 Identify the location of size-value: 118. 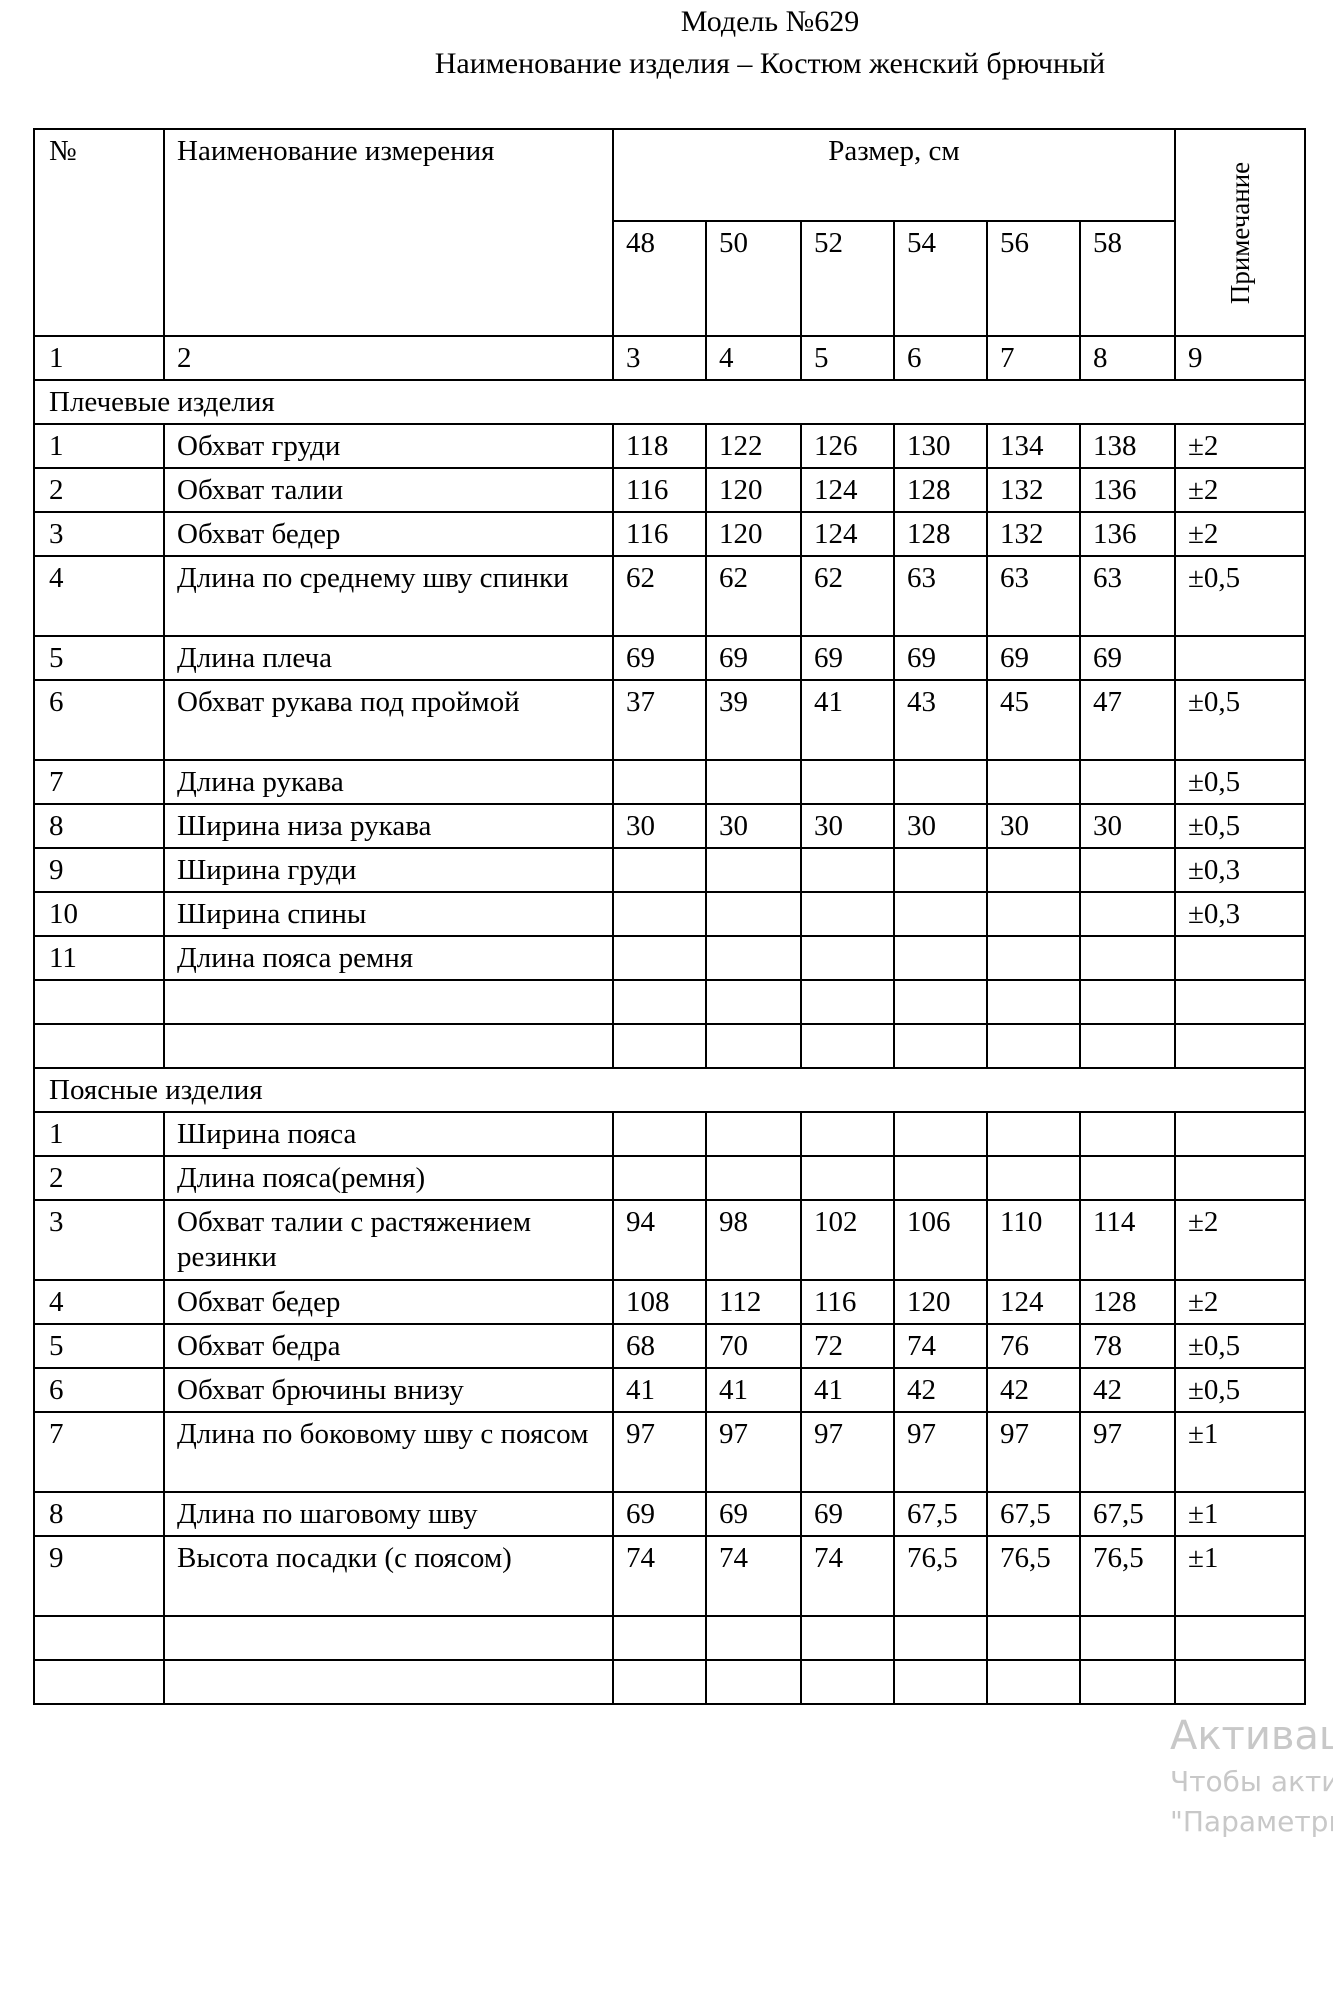
(659, 446).